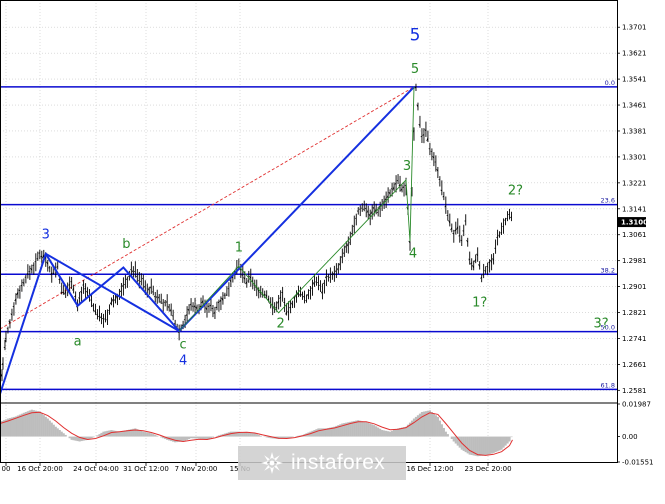 The height and width of the screenshot is (504, 665). I want to click on fib-label: 50.0, so click(608, 328).